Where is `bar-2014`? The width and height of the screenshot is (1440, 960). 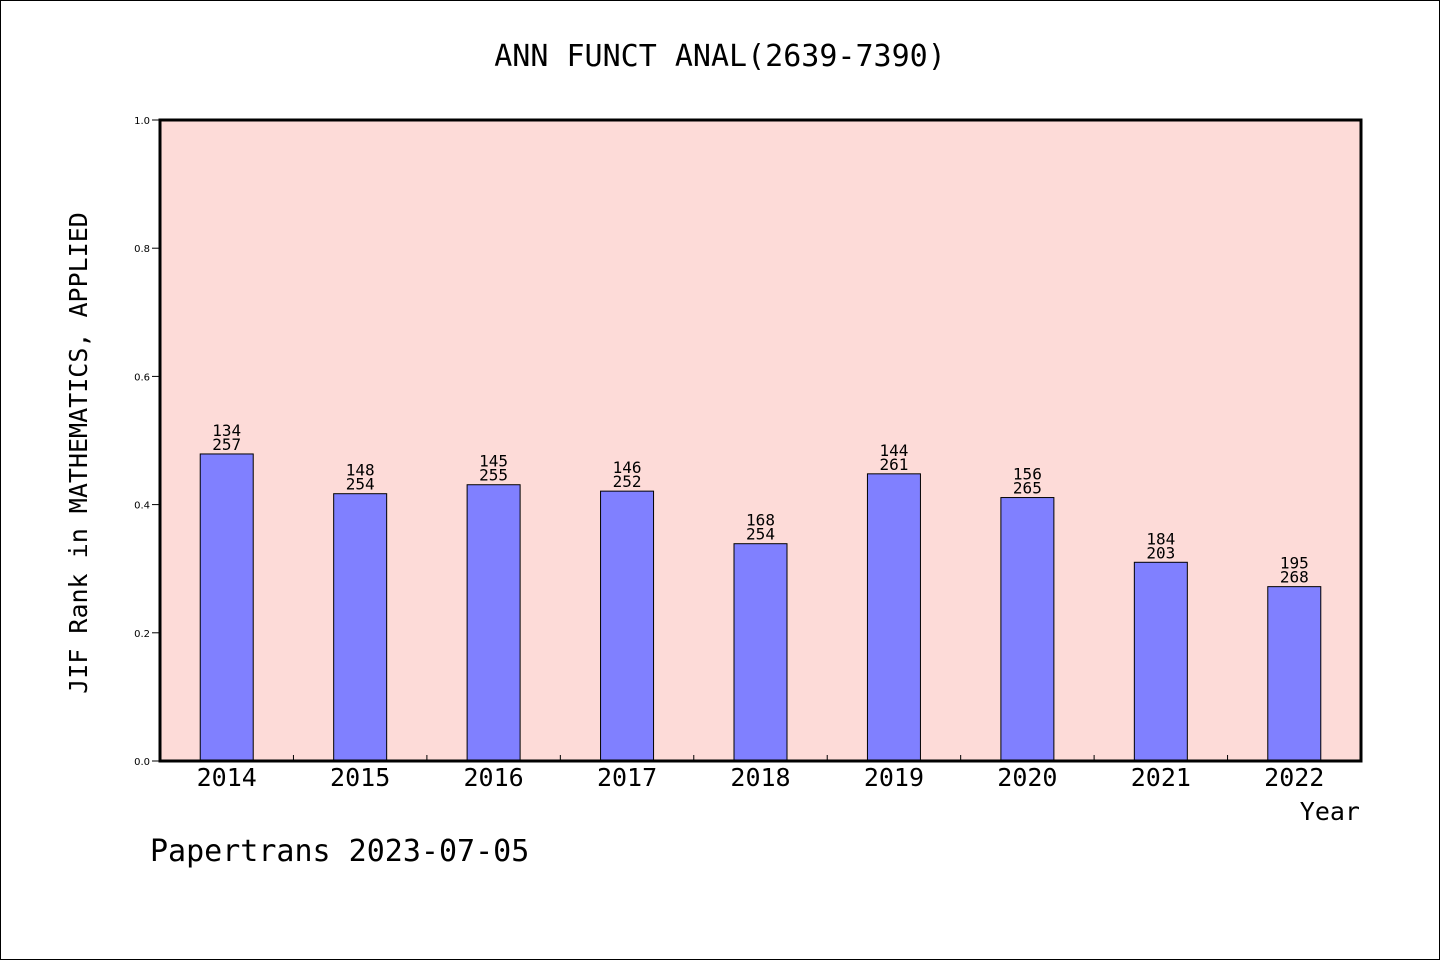
bar-2014 is located at coordinates (226, 607).